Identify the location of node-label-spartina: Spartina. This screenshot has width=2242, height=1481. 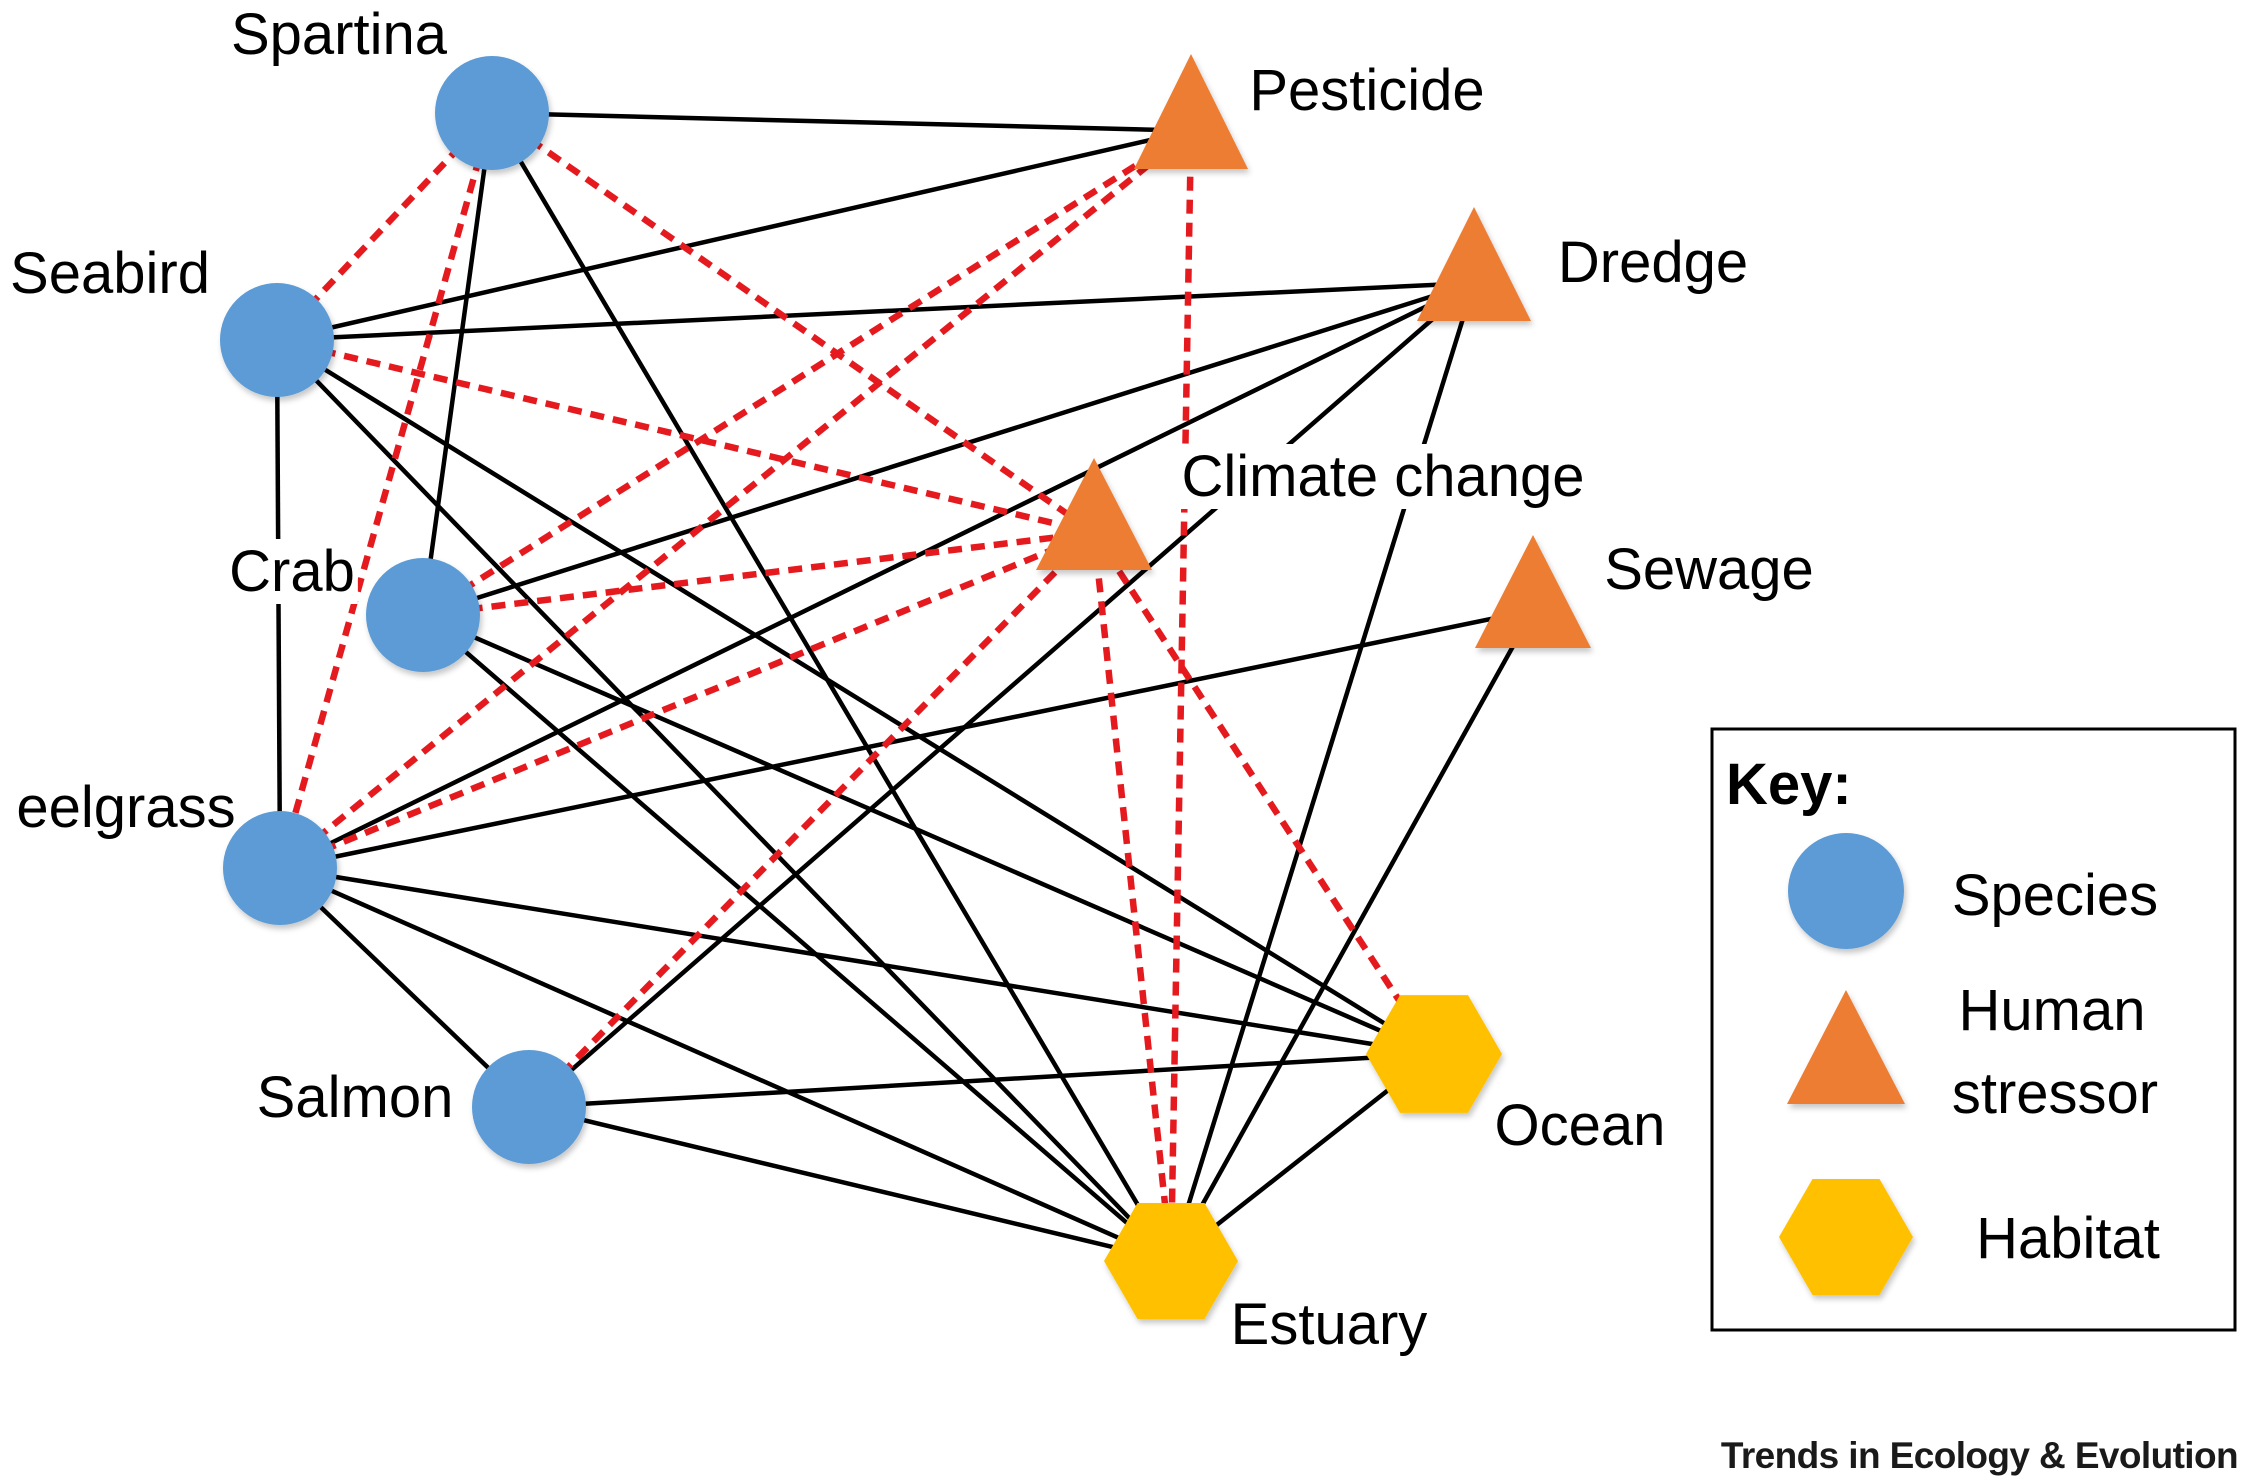
(339, 34).